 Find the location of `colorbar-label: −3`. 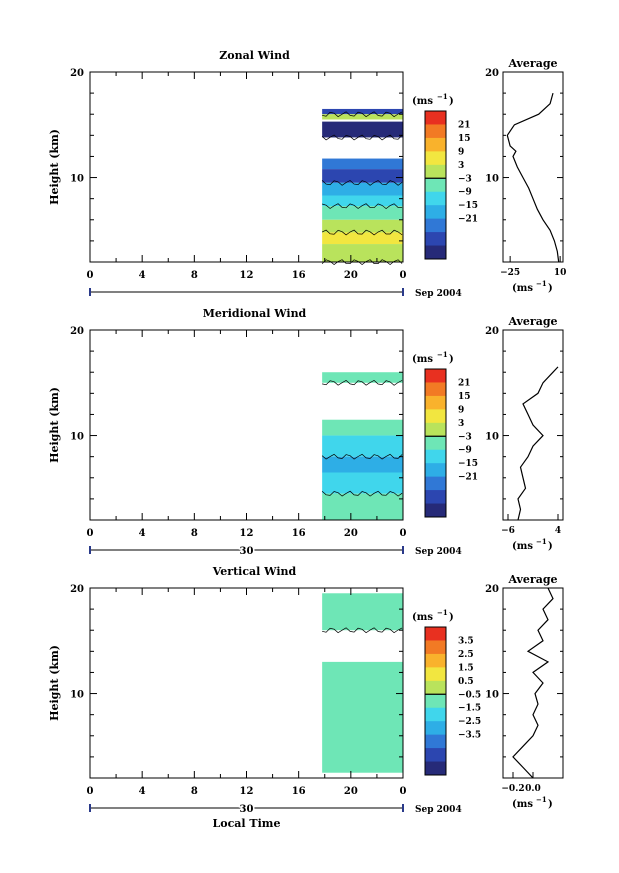

colorbar-label: −3 is located at coordinates (465, 437).